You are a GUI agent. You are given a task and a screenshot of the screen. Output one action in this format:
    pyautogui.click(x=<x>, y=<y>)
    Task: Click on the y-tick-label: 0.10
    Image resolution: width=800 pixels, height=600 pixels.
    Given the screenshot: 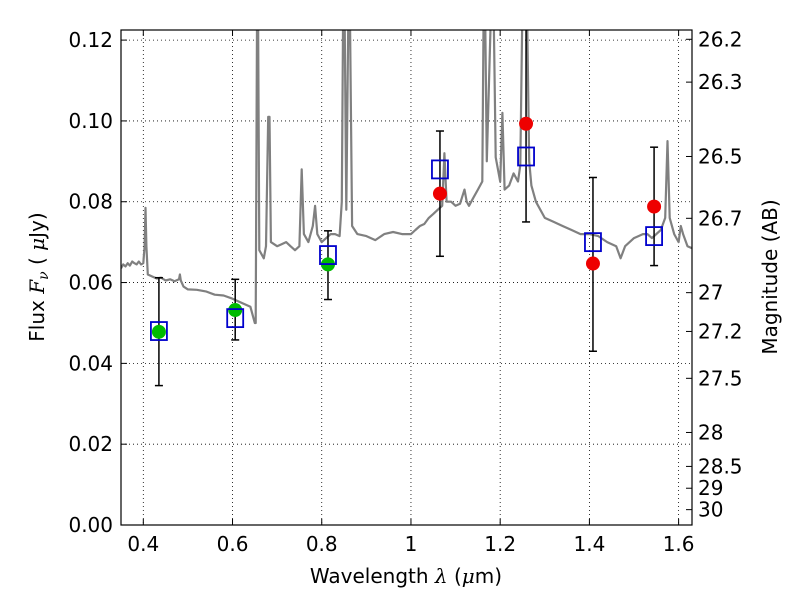 What is the action you would take?
    pyautogui.click(x=90, y=121)
    